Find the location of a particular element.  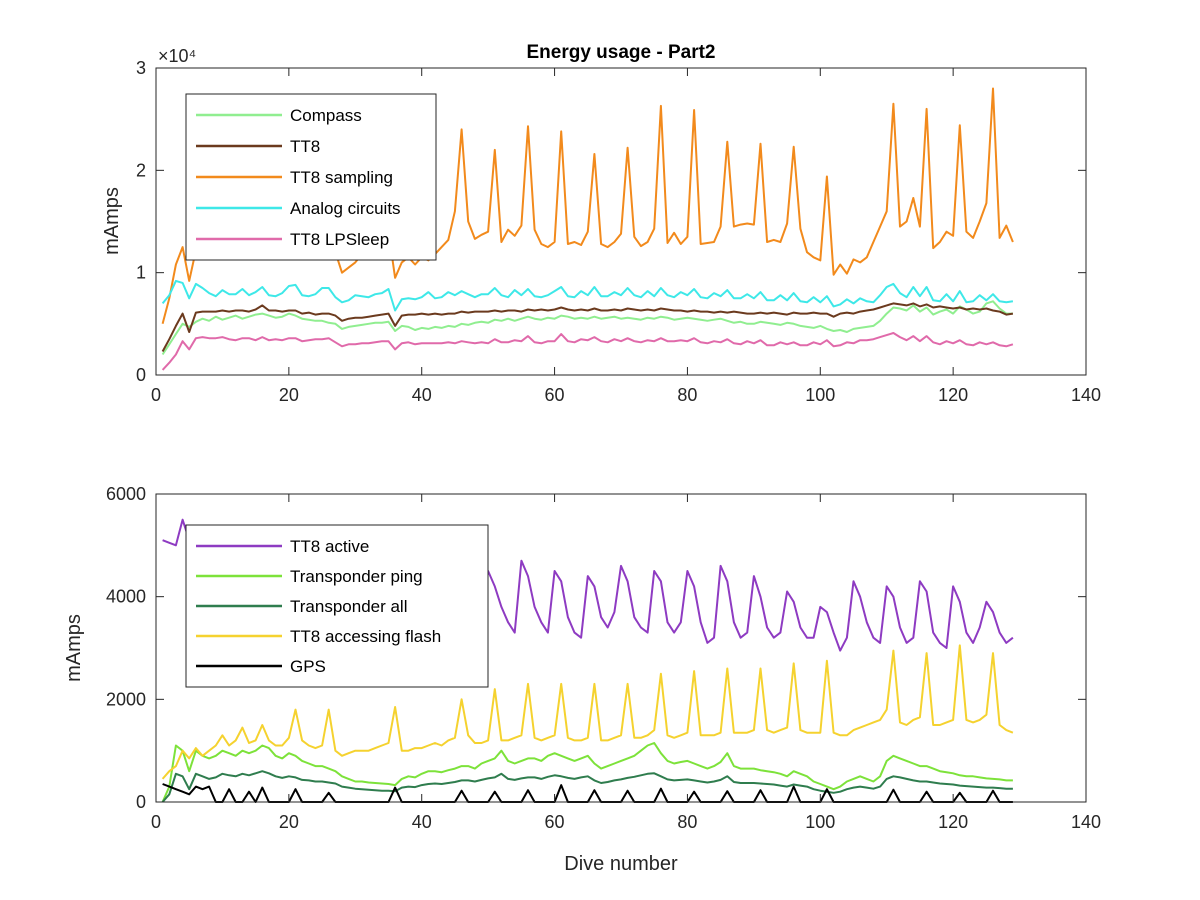

series-line-tt8 is located at coordinates (587, 327).